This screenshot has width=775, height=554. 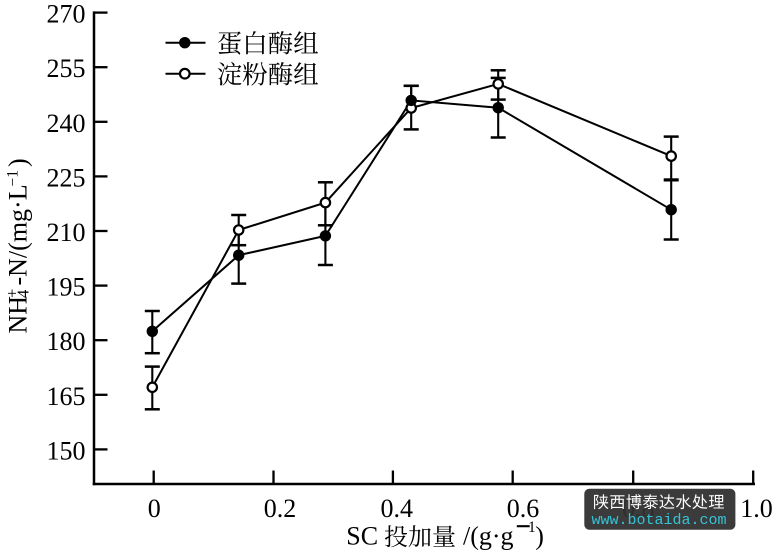 I want to click on svg-text: 210, so click(x=66, y=232).